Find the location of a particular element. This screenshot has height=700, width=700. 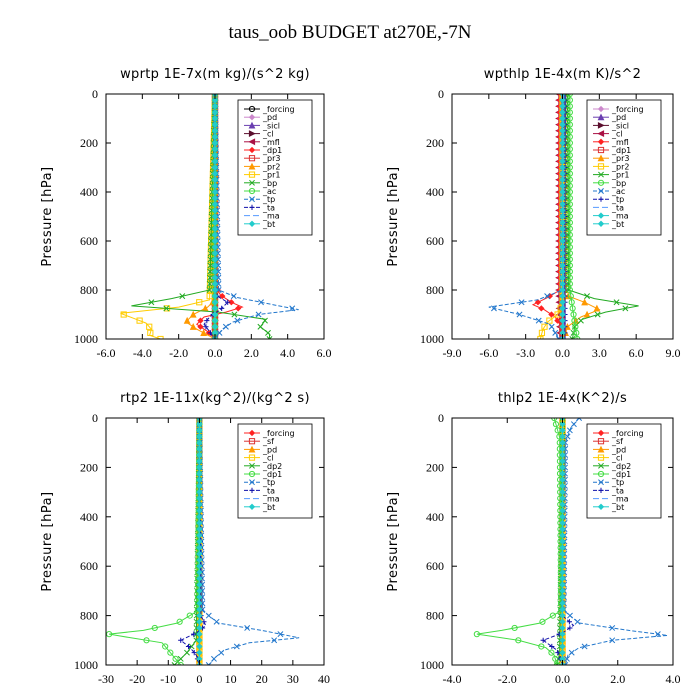

y-tick-label: 400 is located at coordinates (89, 192).